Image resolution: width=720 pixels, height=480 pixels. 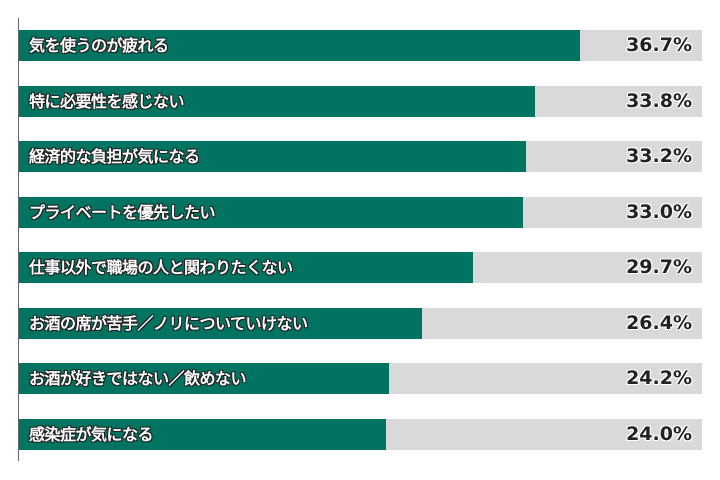 I want to click on bar-label: 感染症が気になる, so click(x=91, y=434).